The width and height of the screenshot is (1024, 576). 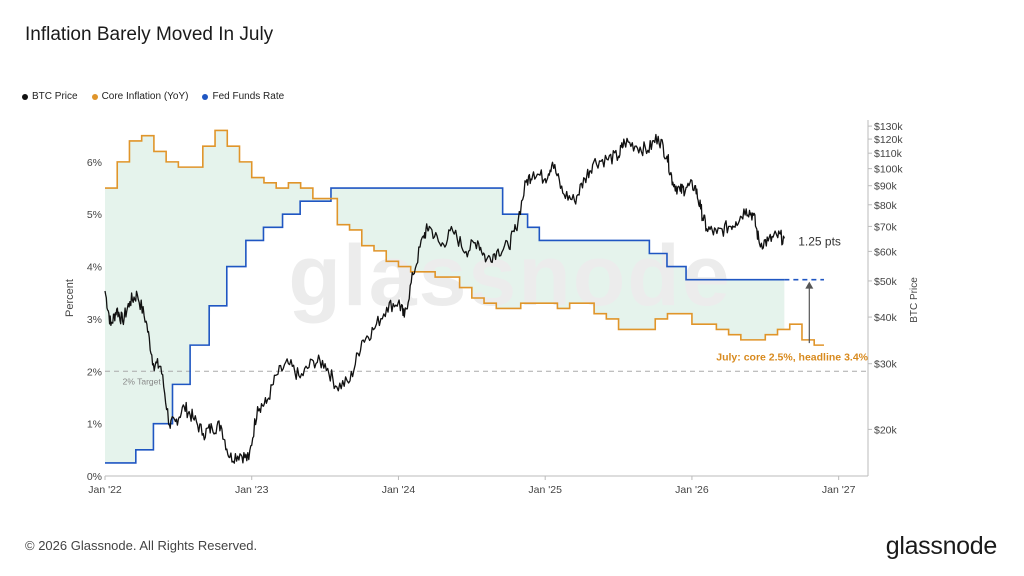 What do you see at coordinates (55, 96) in the screenshot?
I see `legend-label-btc: BTC Price` at bounding box center [55, 96].